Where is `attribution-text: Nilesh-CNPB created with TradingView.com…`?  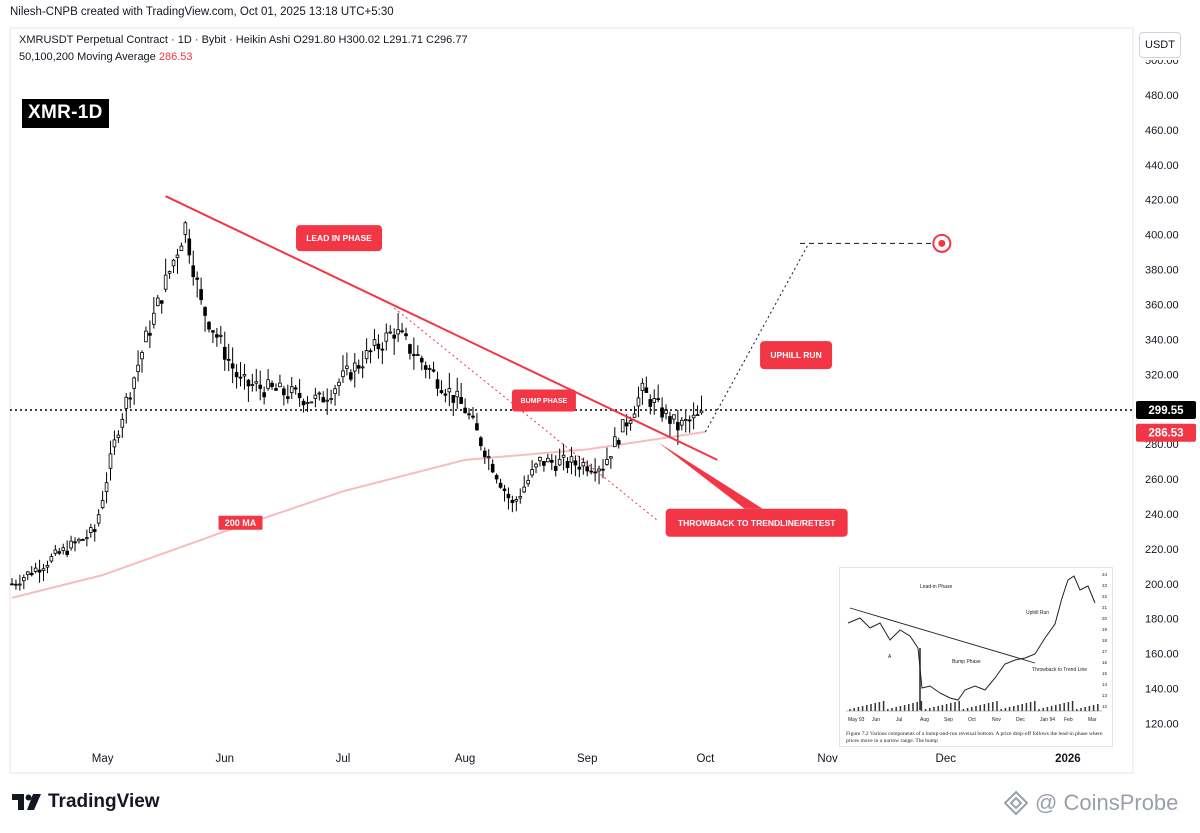
attribution-text: Nilesh-CNPB created with TradingView.com… is located at coordinates (202, 12).